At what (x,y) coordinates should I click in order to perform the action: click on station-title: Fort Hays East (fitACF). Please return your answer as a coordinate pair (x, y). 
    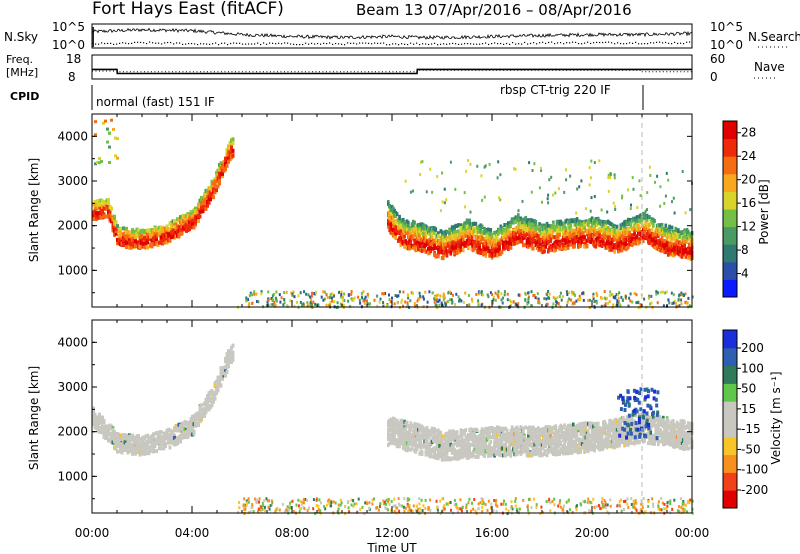
    Looking at the image, I should click on (188, 9).